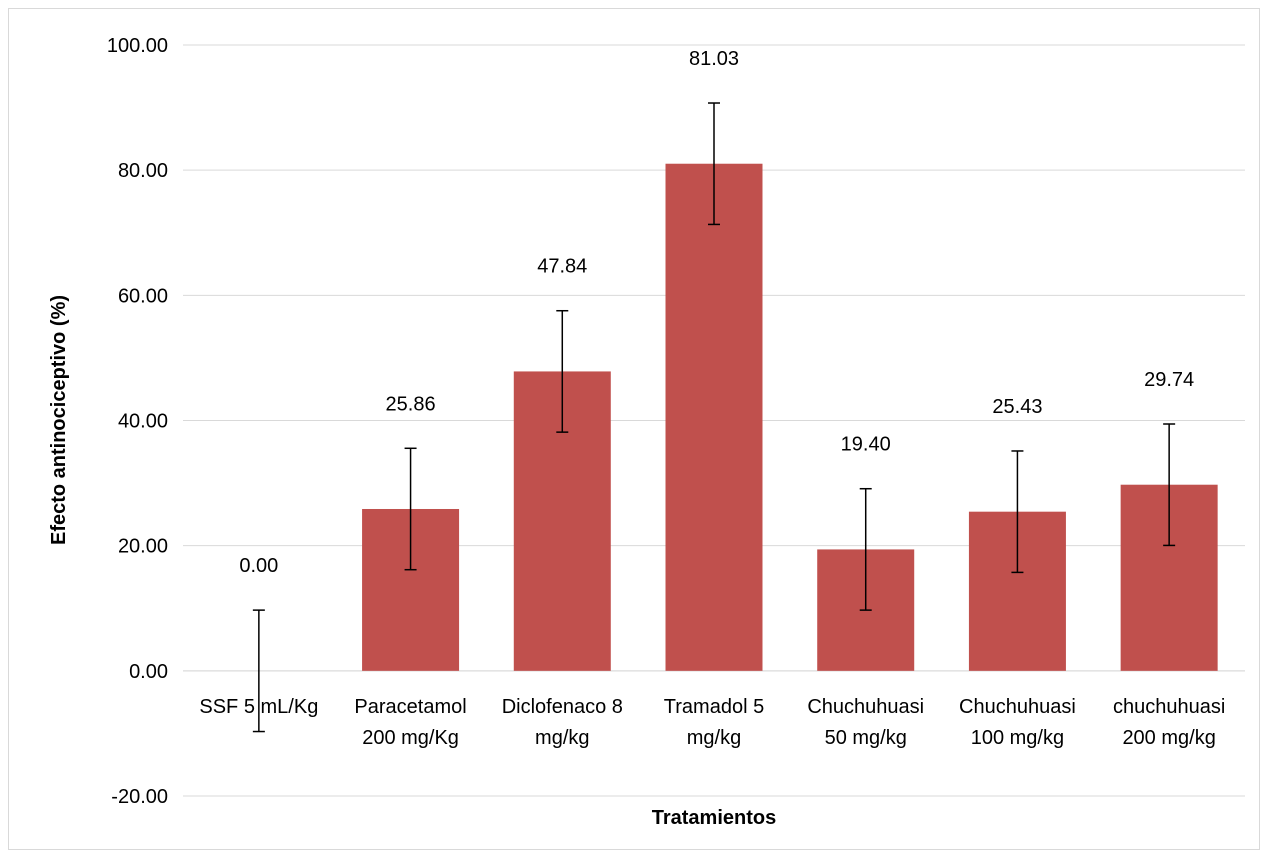 The width and height of the screenshot is (1269, 859). Describe the element at coordinates (1017, 407) in the screenshot. I see `data-label: 25.43` at that location.